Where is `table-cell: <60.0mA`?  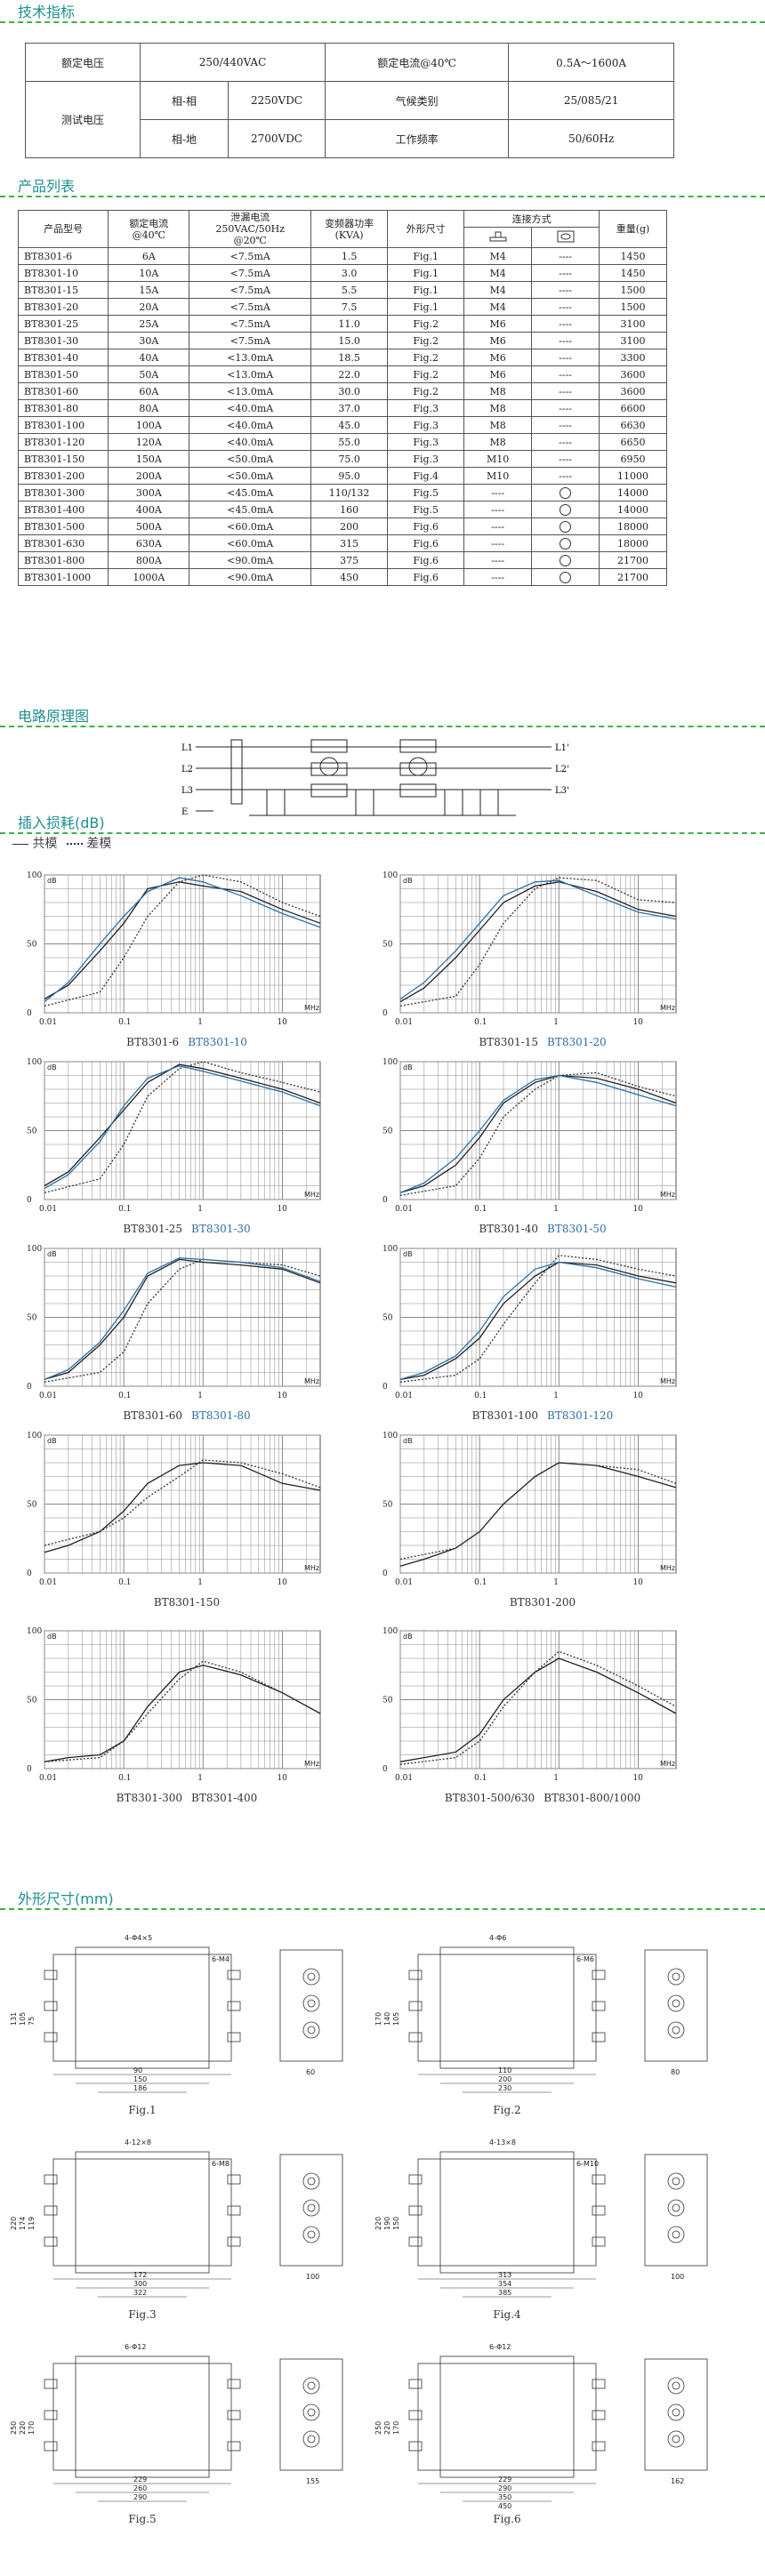
table-cell: <60.0mA is located at coordinates (251, 526).